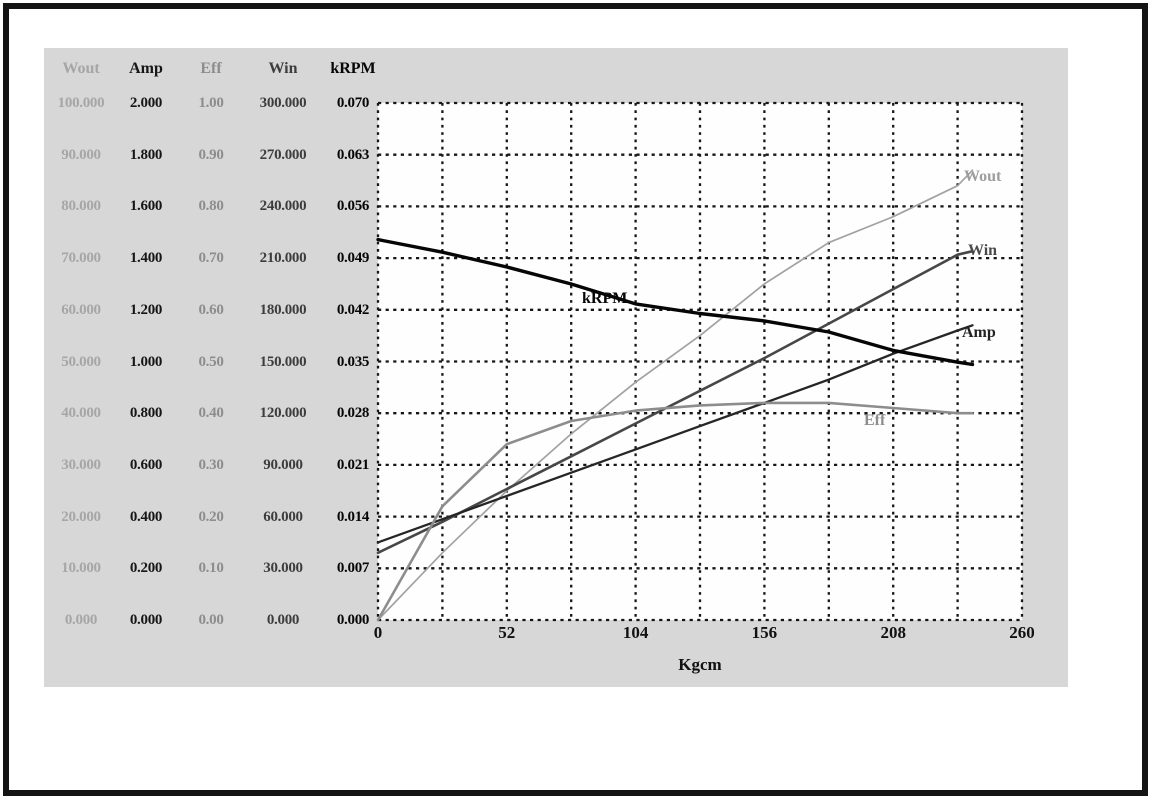 Image resolution: width=1151 pixels, height=799 pixels. Describe the element at coordinates (353, 103) in the screenshot. I see `y-axis-tick: 0.070` at that location.